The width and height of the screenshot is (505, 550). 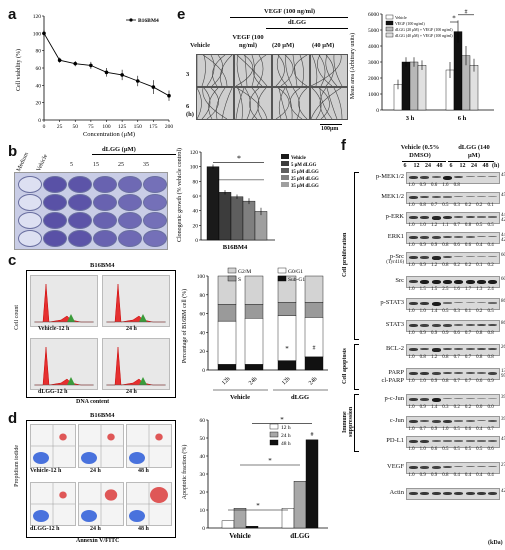 I want to click on chart-e-sig-2: #, so click(x=466, y=13).